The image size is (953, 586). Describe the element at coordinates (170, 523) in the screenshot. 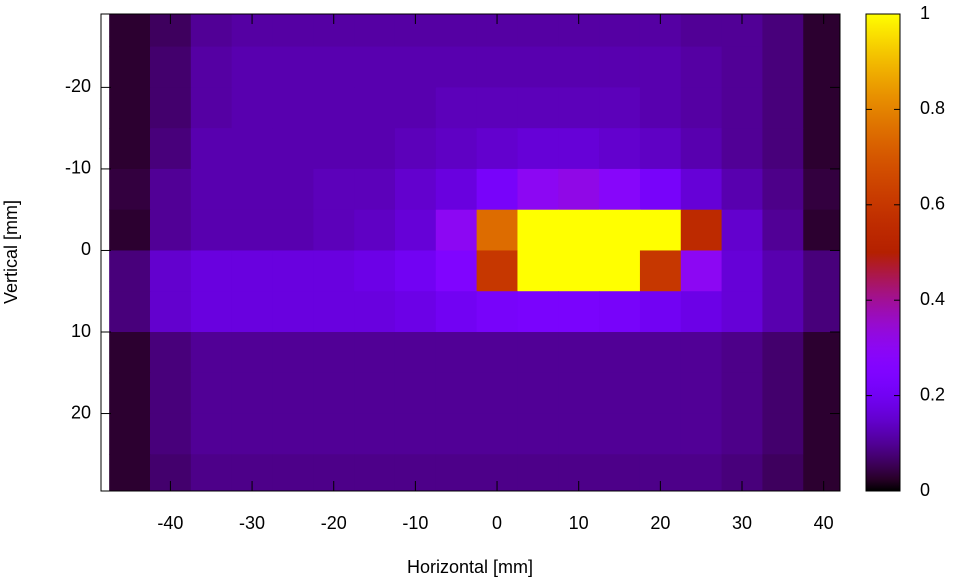

I see `x-tick-label: -40` at that location.